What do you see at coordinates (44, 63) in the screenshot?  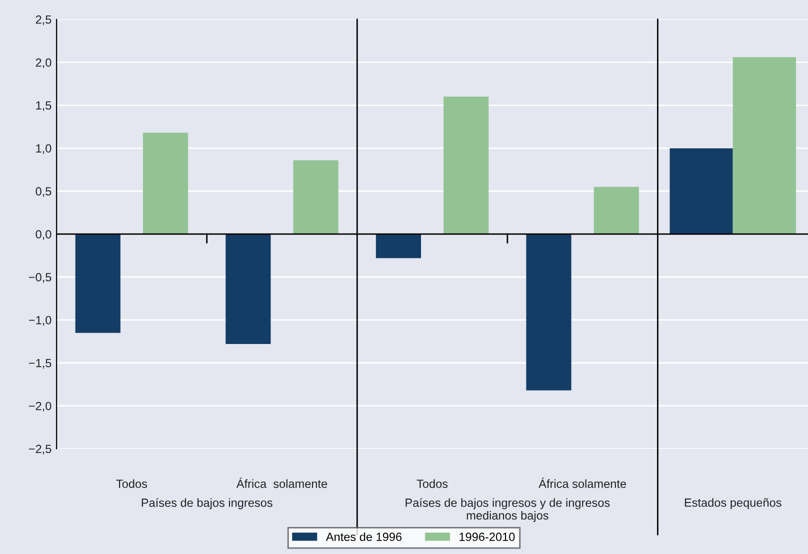 I see `y-tick-label: 2,0` at bounding box center [44, 63].